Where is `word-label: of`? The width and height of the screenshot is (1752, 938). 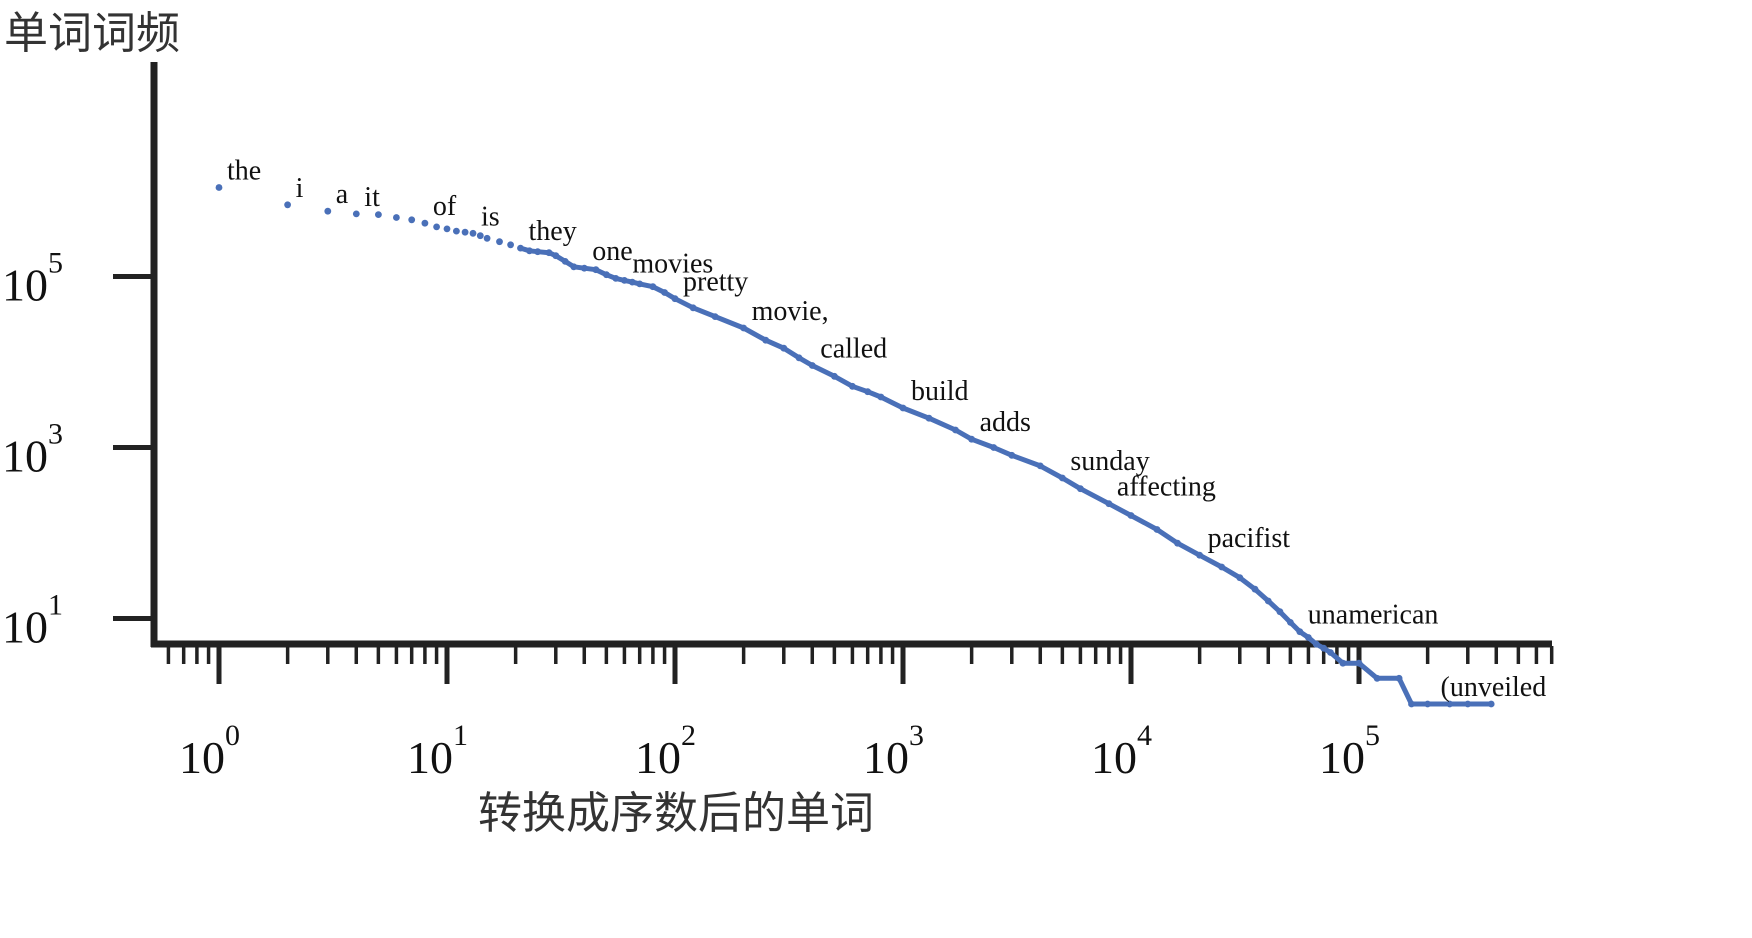 word-label: of is located at coordinates (445, 206).